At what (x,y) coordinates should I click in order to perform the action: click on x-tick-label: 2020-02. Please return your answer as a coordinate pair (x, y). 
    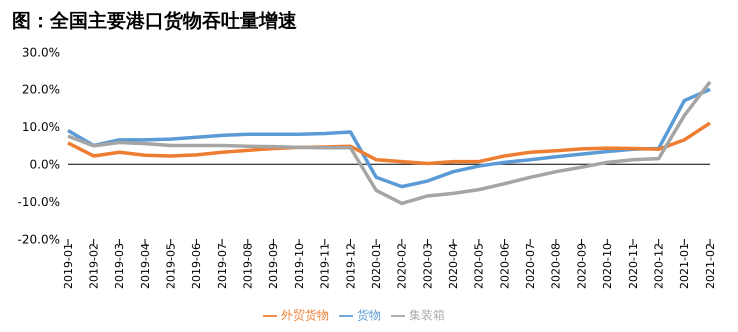
    Looking at the image, I should click on (402, 266).